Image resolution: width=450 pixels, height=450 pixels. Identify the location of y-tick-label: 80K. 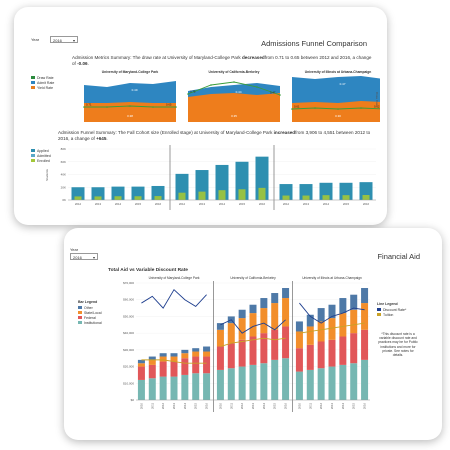
(63, 149).